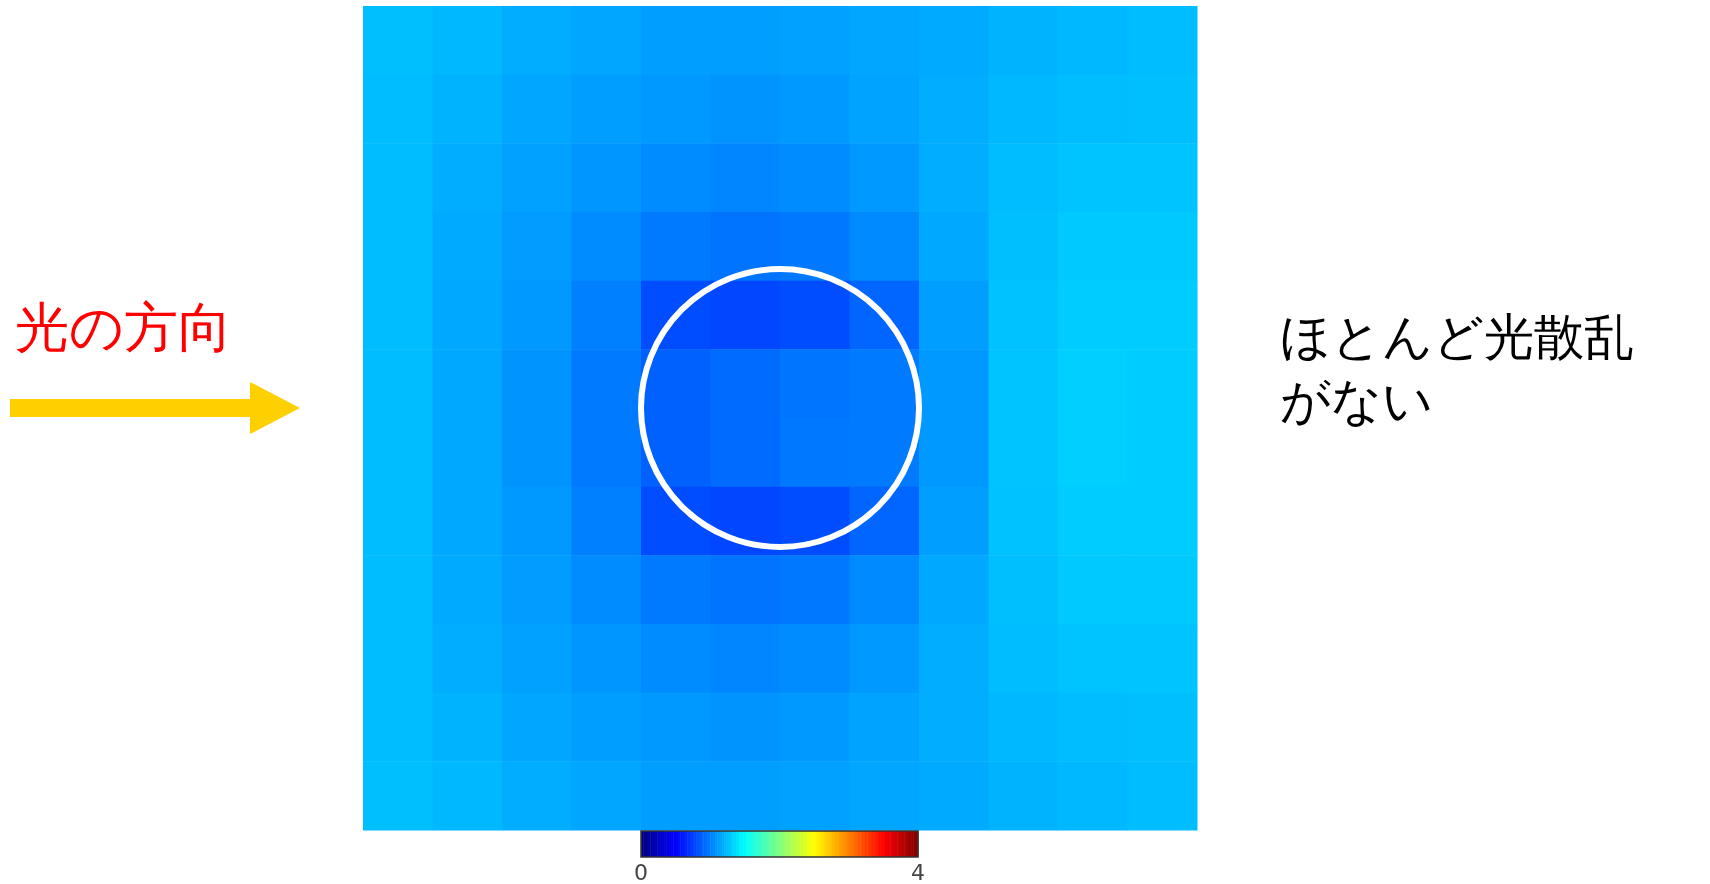 The width and height of the screenshot is (1710, 884). What do you see at coordinates (123, 328) in the screenshot?
I see `text: 光の方向` at bounding box center [123, 328].